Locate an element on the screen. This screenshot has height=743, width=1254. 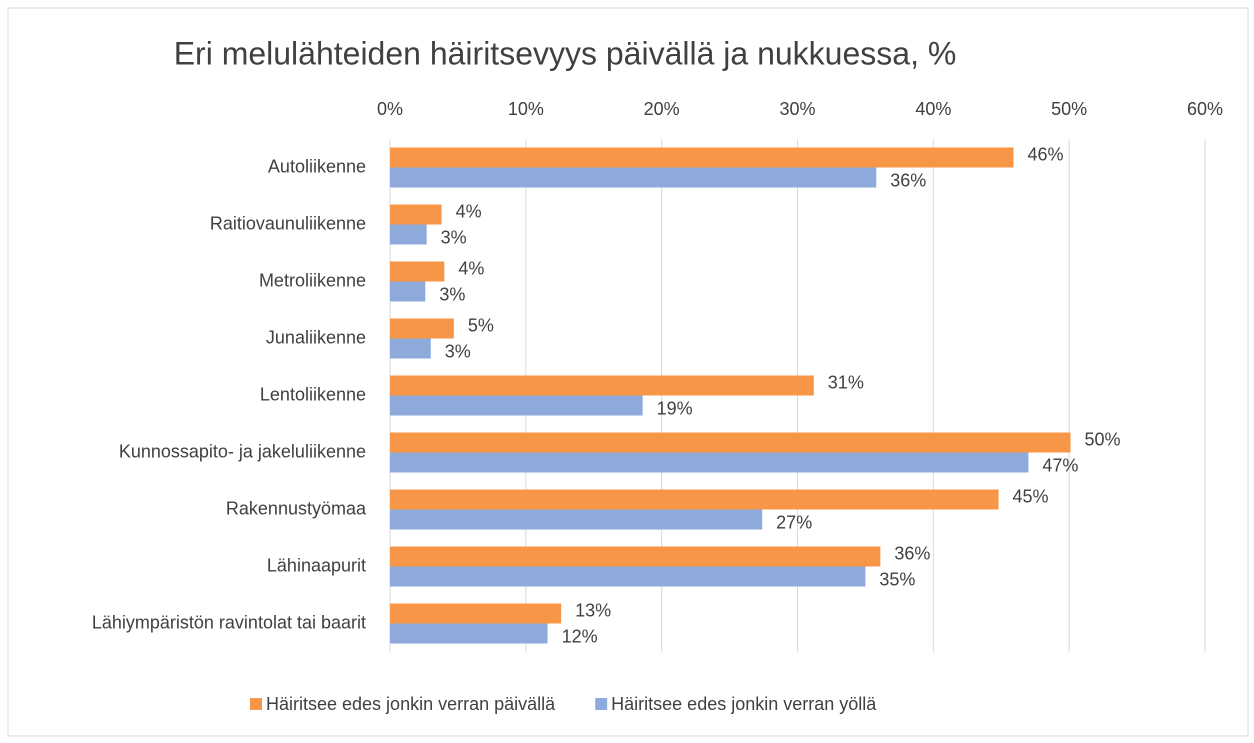
y-tick-label: Raitiovaunuliikenne is located at coordinates (288, 223).